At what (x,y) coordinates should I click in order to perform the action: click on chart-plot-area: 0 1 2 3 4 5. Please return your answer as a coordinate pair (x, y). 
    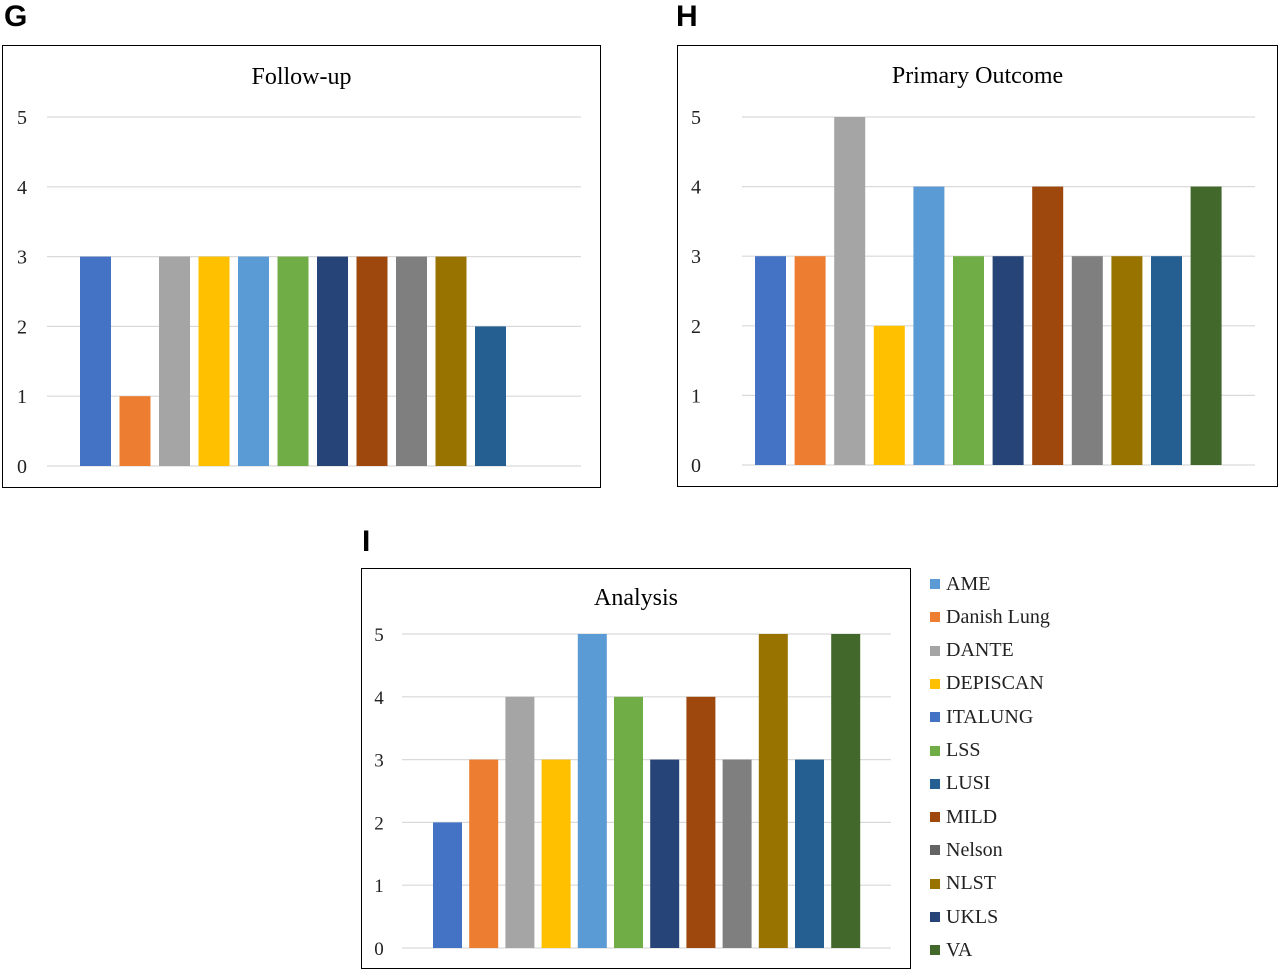
    Looking at the image, I should click on (632, 792).